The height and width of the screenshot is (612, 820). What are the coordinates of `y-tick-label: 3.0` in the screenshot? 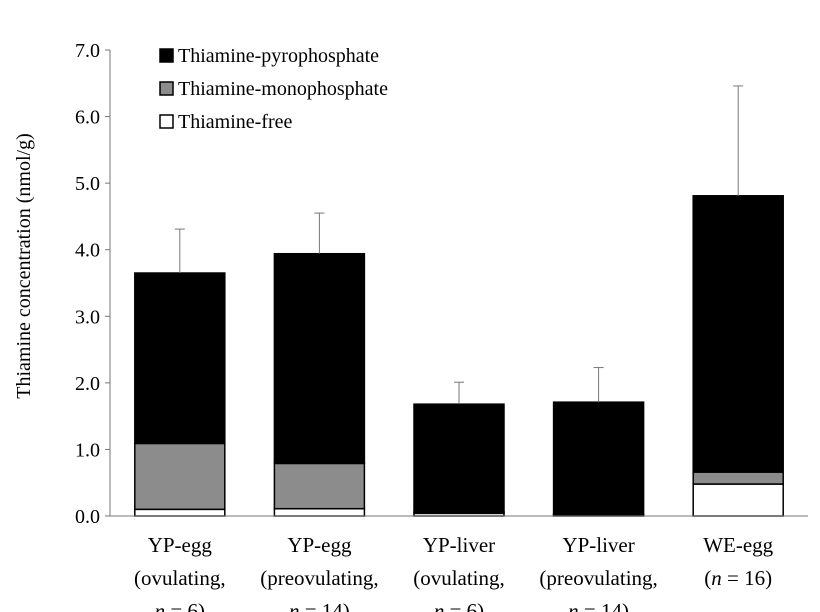 It's located at (87, 317).